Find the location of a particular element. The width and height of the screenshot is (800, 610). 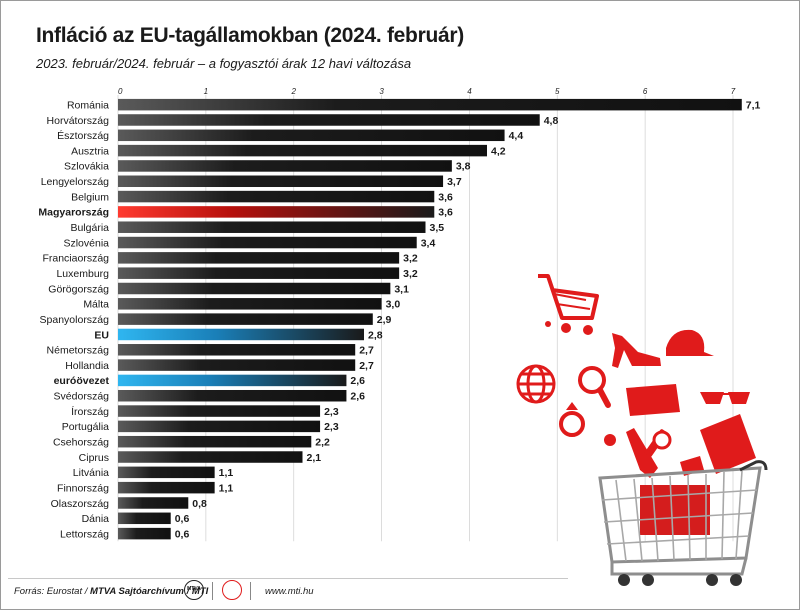

category-label: Bulgária is located at coordinates (89, 228).